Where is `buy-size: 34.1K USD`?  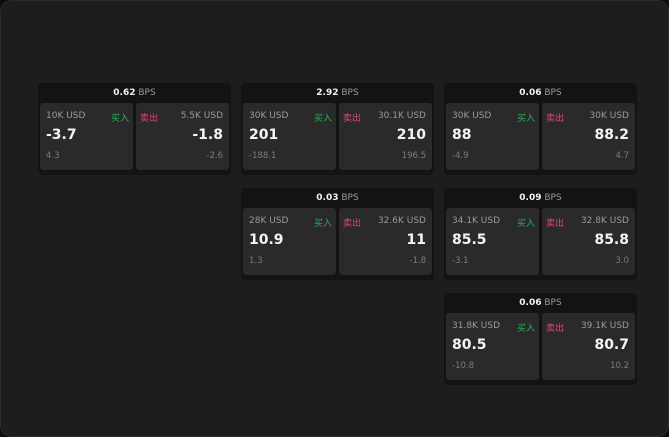
buy-size: 34.1K USD is located at coordinates (476, 221).